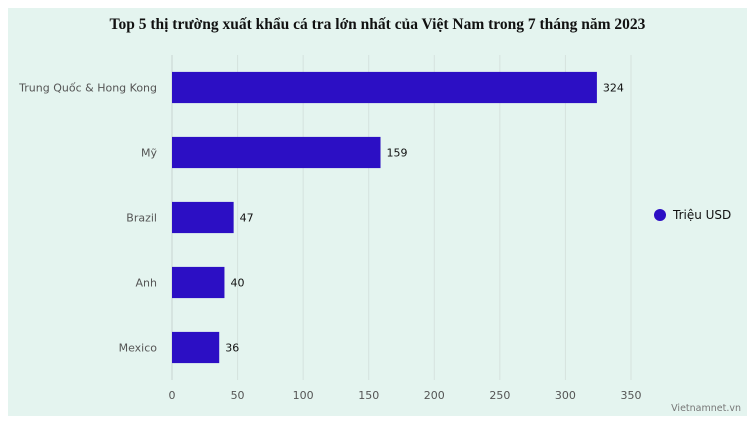 The width and height of the screenshot is (755, 441). I want to click on x-axis-ticks: 0 50 100 150 200 250 300 350, so click(405, 395).